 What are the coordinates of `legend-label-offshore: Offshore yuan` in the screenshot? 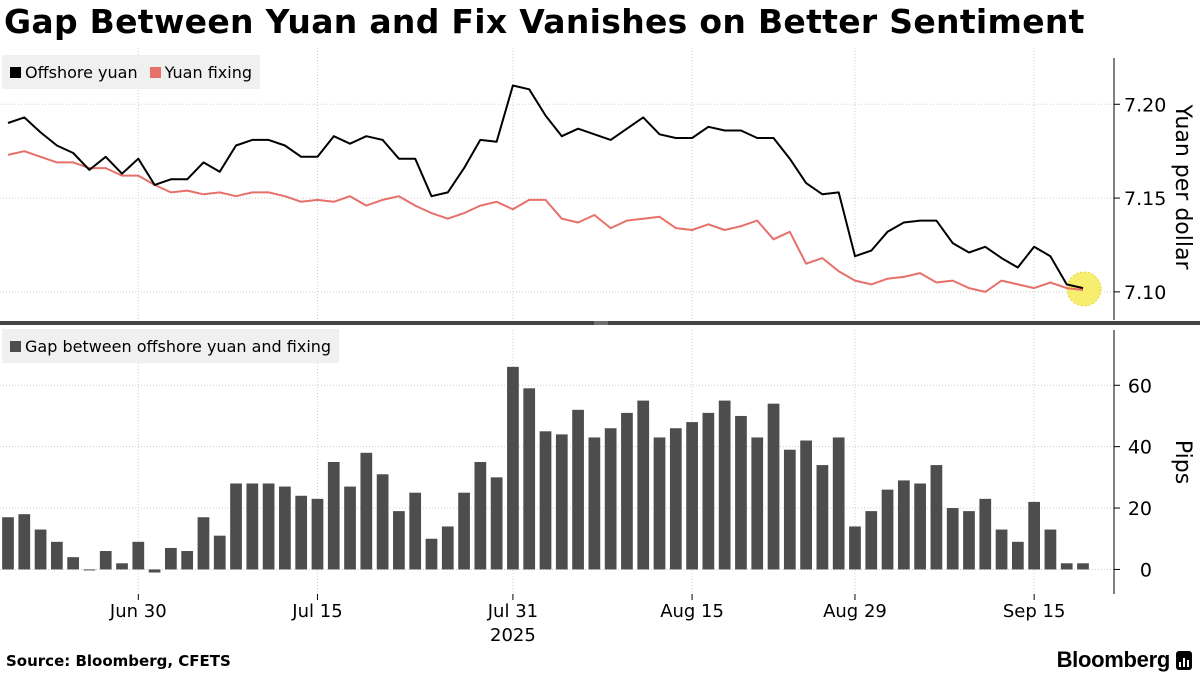 It's located at (81, 72).